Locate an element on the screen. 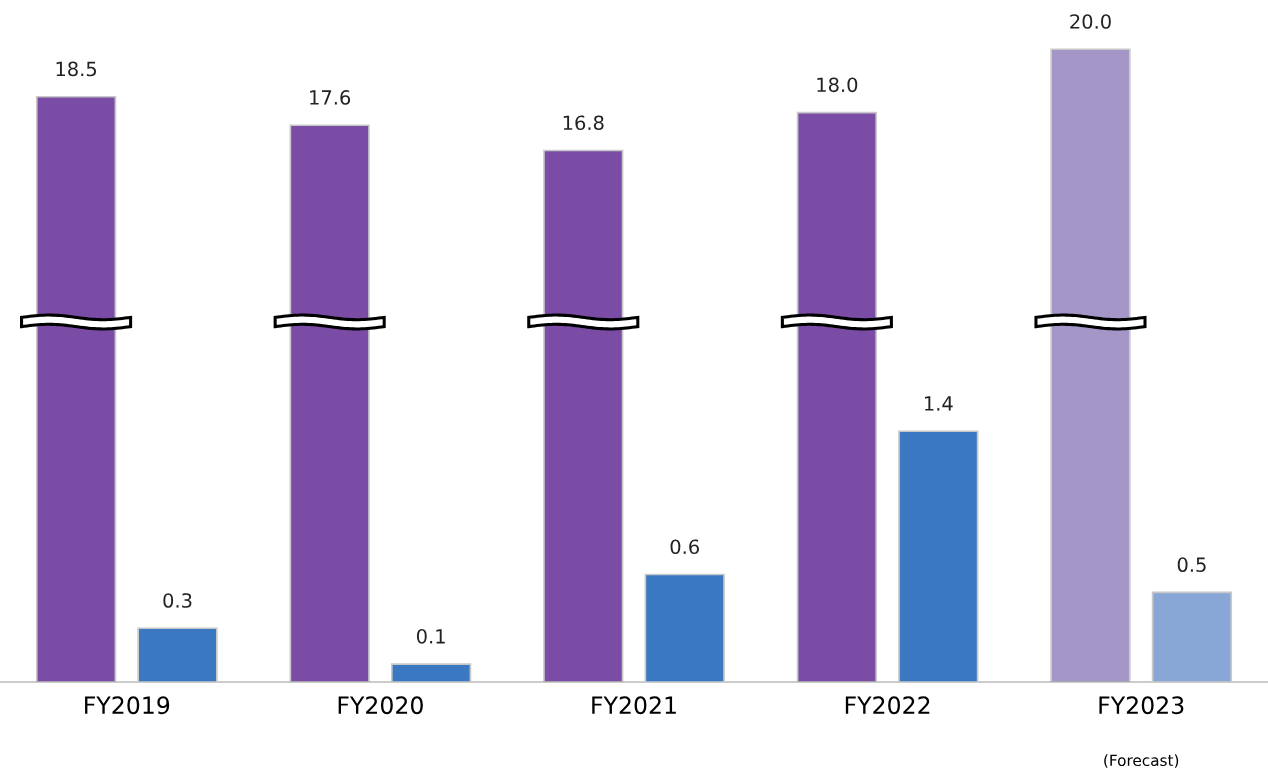 The width and height of the screenshot is (1268, 771). text: (Forecast) is located at coordinates (1141, 761).